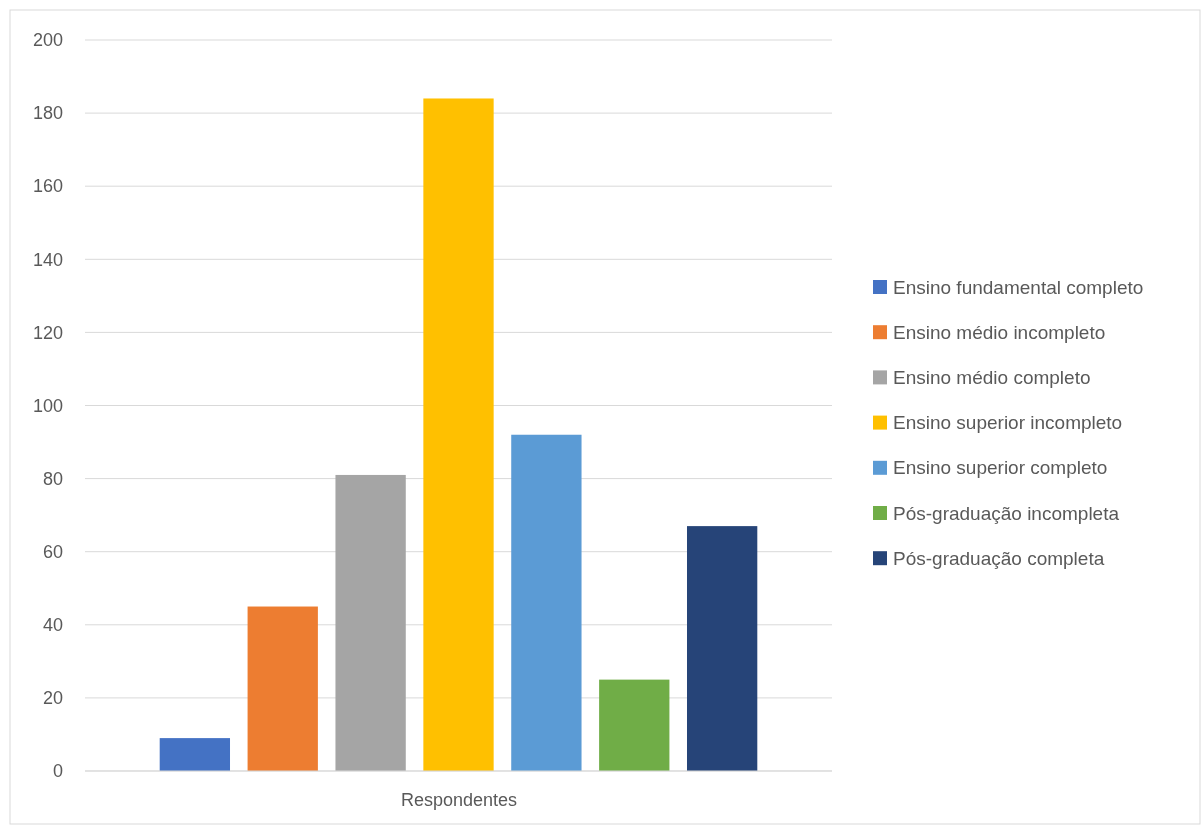 The image size is (1201, 825). What do you see at coordinates (52, 625) in the screenshot?
I see `y-tick-label: 40` at bounding box center [52, 625].